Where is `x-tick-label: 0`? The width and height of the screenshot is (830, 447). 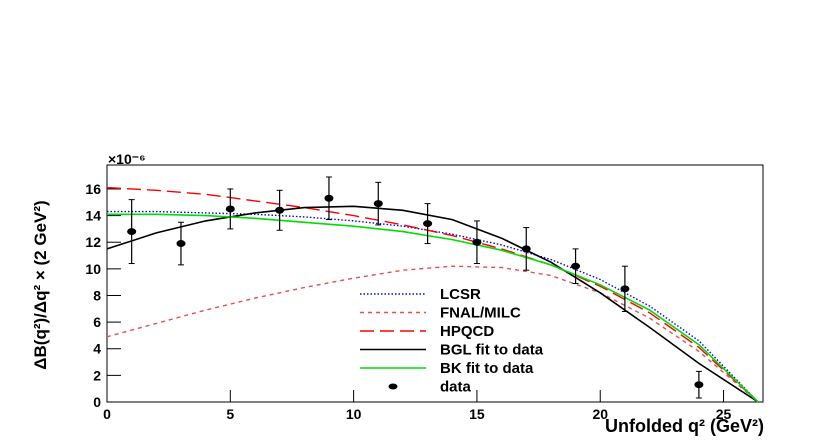
x-tick-label: 0 is located at coordinates (107, 414).